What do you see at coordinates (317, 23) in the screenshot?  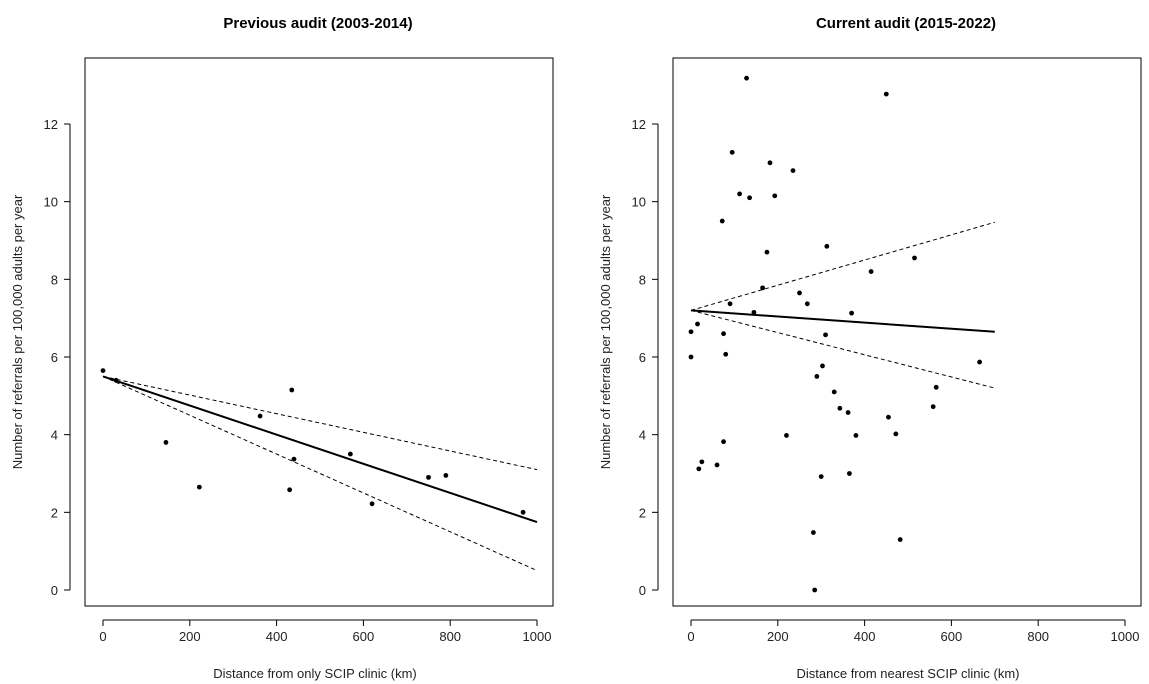 I see `chart-title-previous: Previous audit (2003-2014)` at bounding box center [317, 23].